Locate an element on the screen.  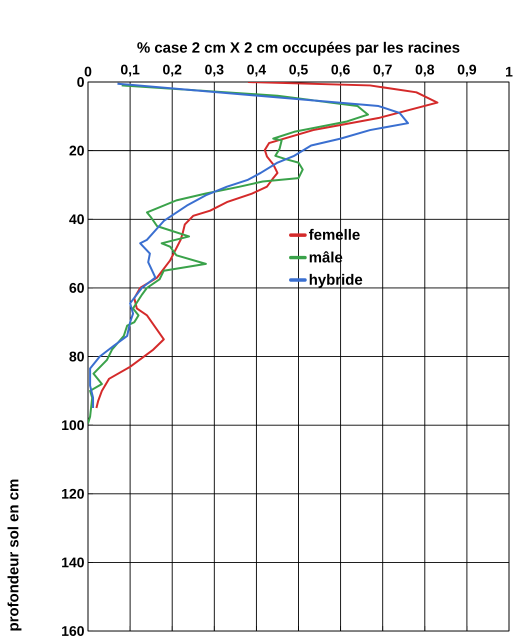
y-axis-title: profondeur sol en cm is located at coordinates (15, 555).